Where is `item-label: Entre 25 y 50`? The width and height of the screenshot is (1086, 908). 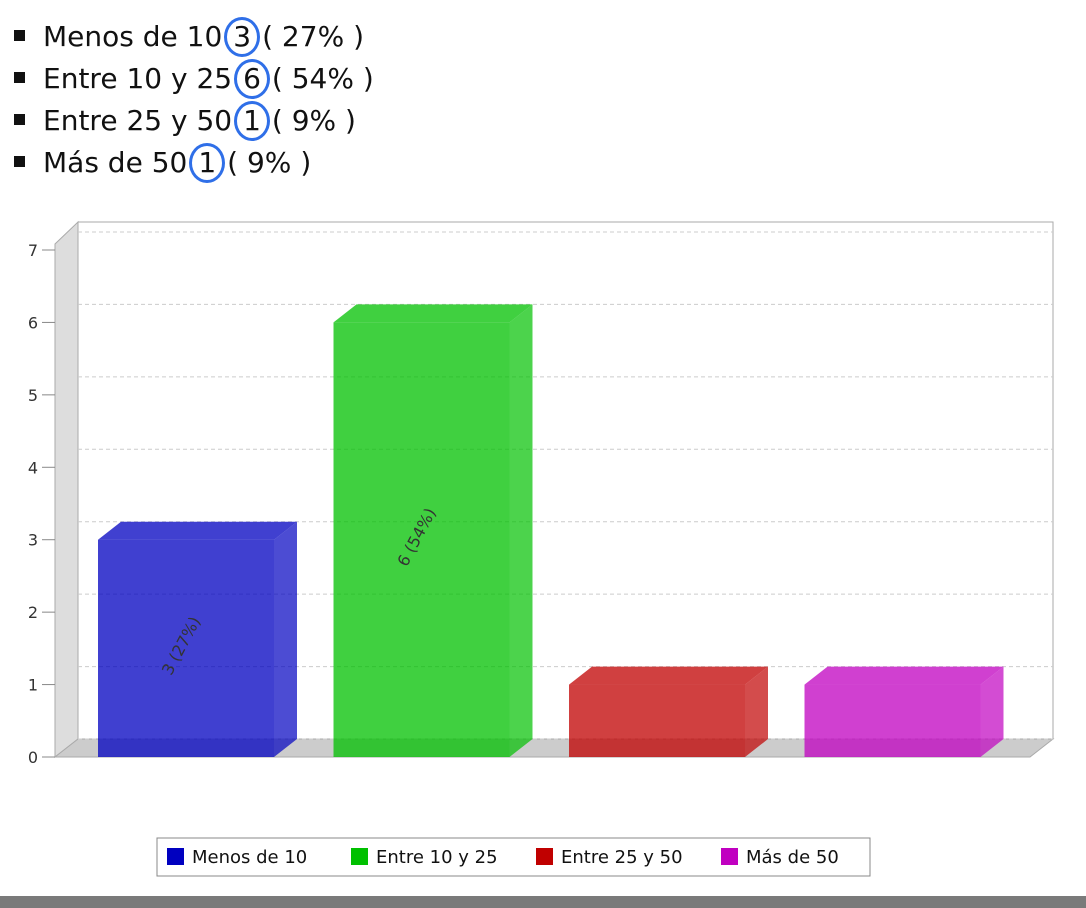
item-label: Entre 25 y 50 is located at coordinates (138, 120).